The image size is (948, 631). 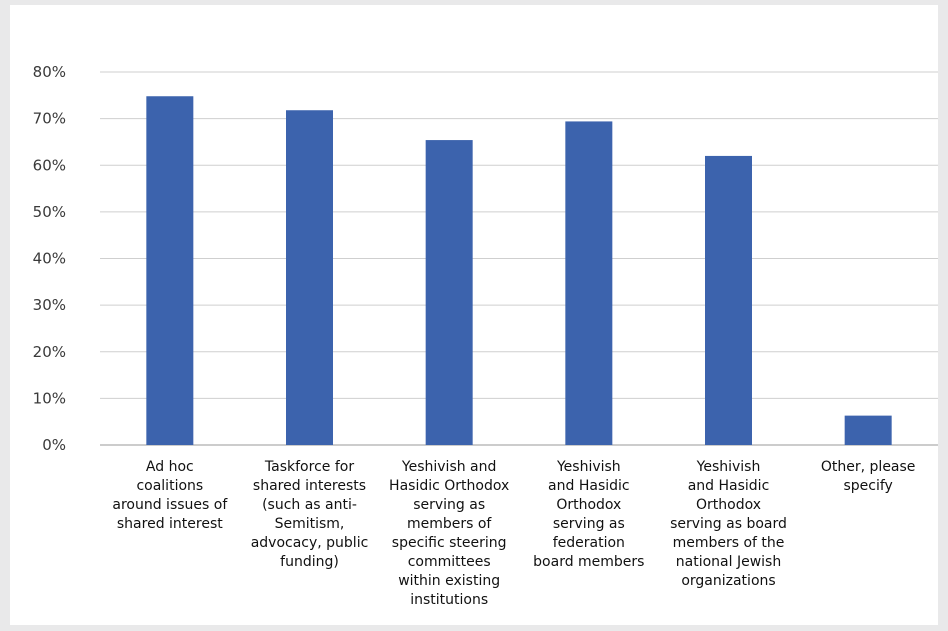 I want to click on x-category-label-line: advocacy, public, so click(x=310, y=543).